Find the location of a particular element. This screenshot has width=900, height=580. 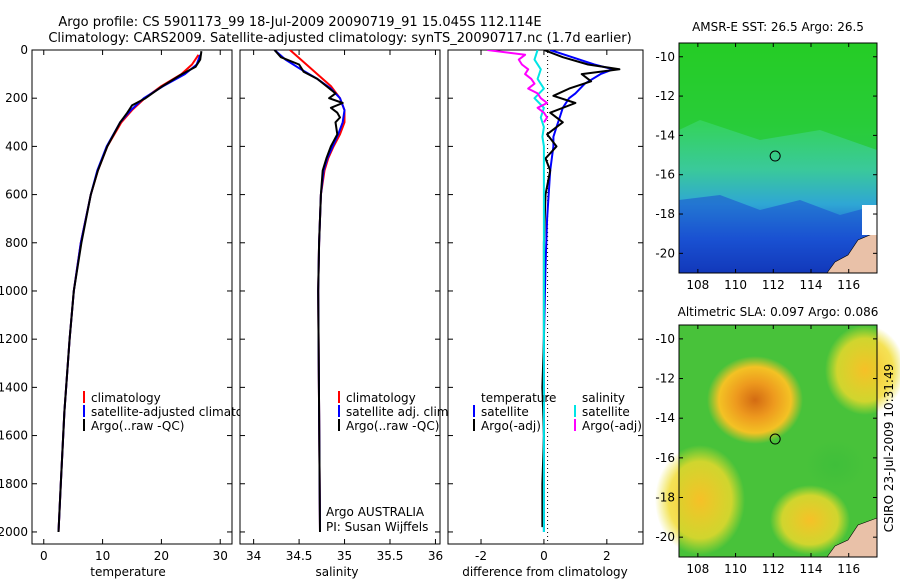

y-tick-label: 400 is located at coordinates (16, 146).